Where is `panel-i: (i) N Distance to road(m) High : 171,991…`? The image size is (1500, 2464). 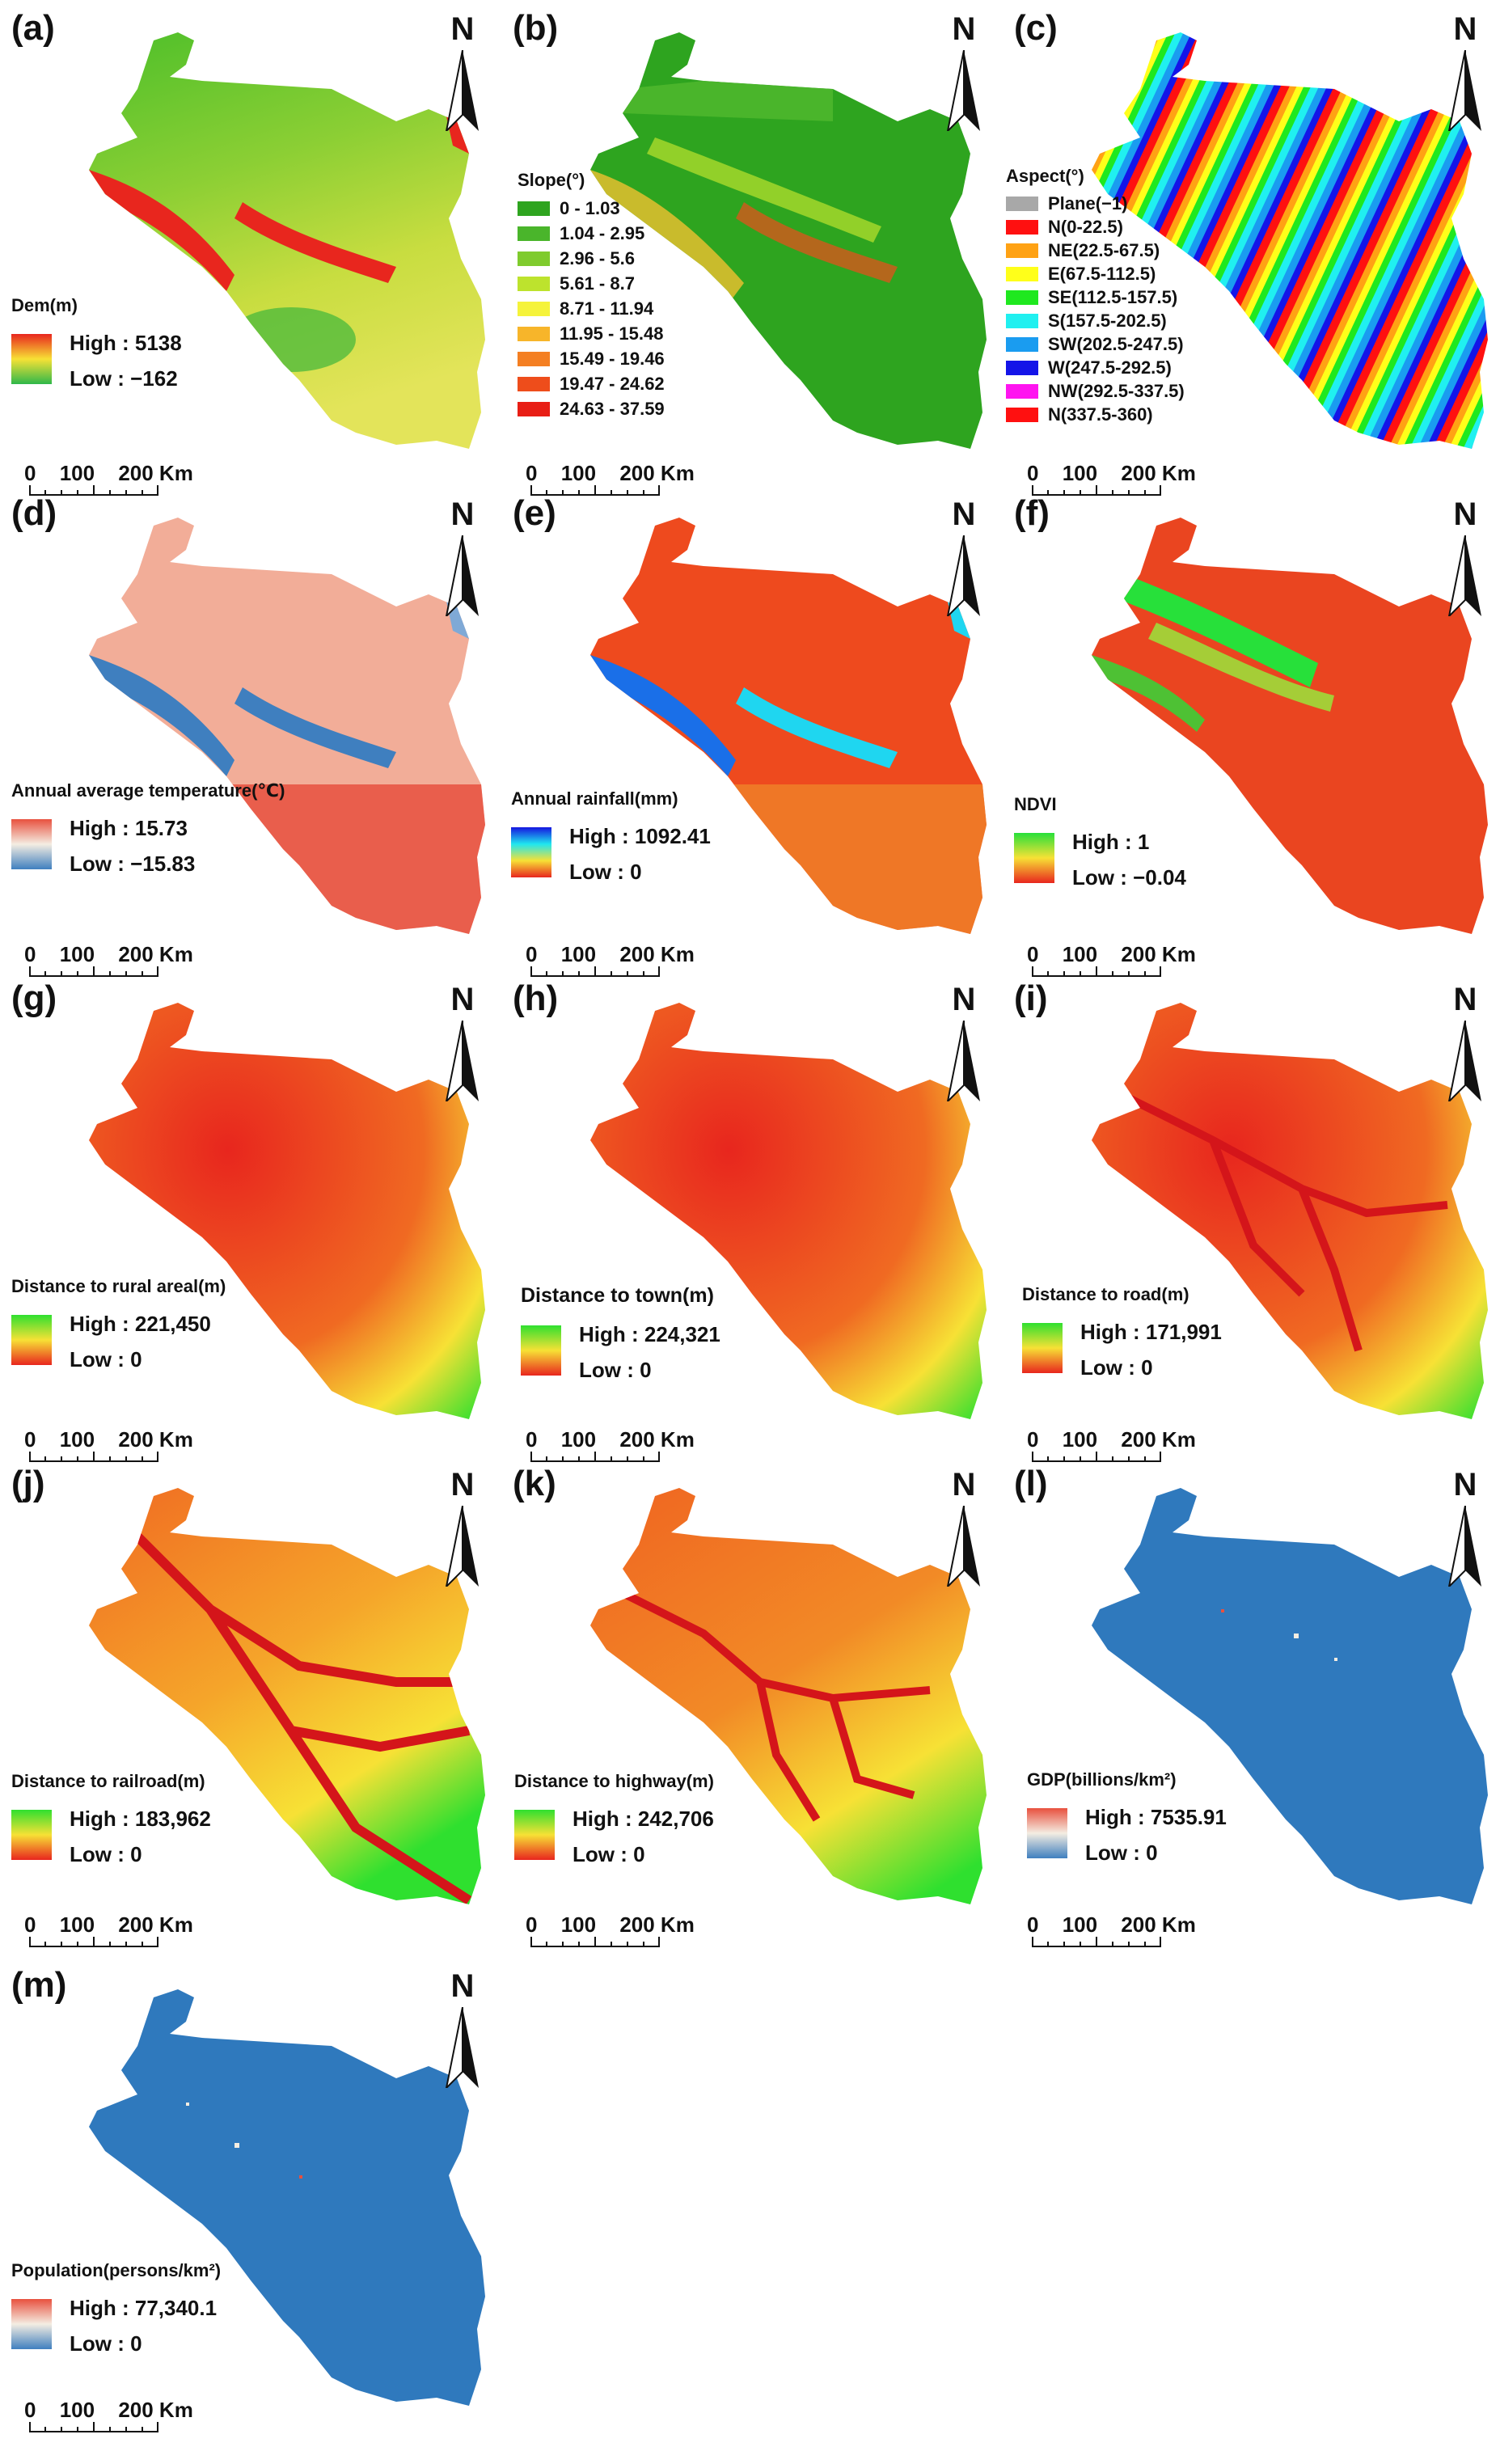
panel-i: (i) N Distance to road(m) High : 171,991… is located at coordinates (1246, 1216).